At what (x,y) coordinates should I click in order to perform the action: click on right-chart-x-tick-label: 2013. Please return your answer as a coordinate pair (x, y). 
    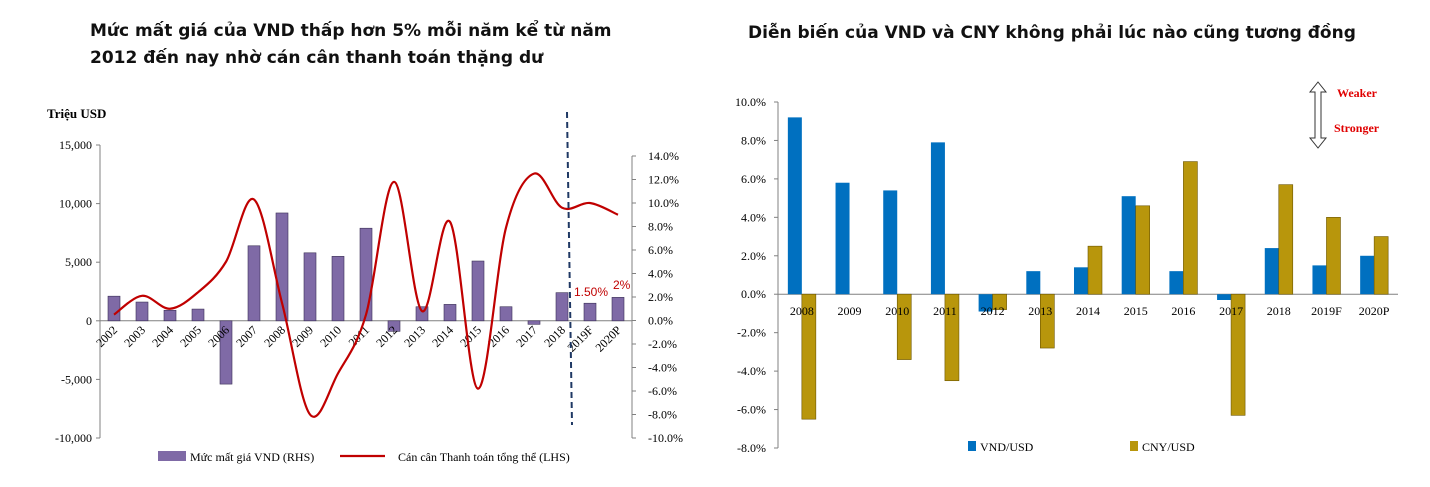
    Looking at the image, I should click on (1040, 311).